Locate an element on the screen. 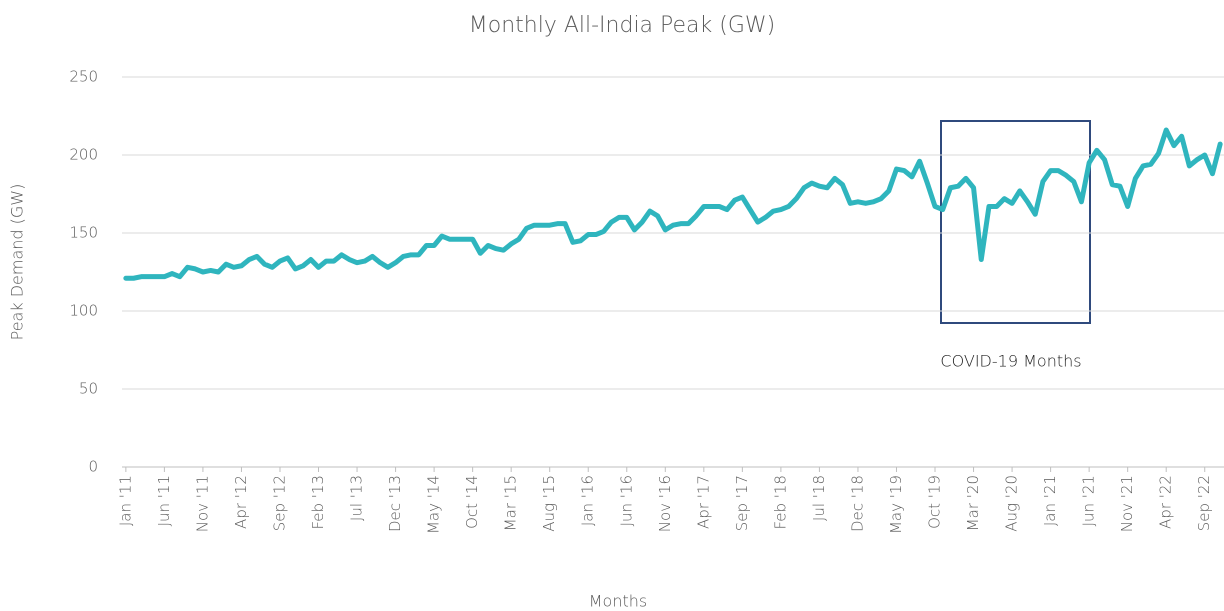  x-tick-label: Feb '18 is located at coordinates (780, 502).